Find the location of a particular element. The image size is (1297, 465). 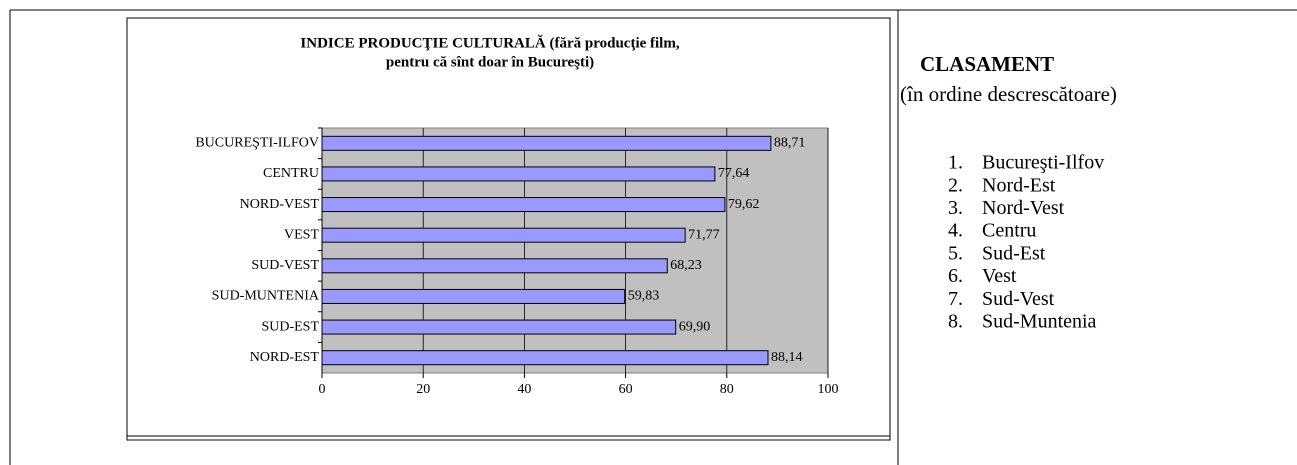

x-tick-label: 0 is located at coordinates (322, 389).